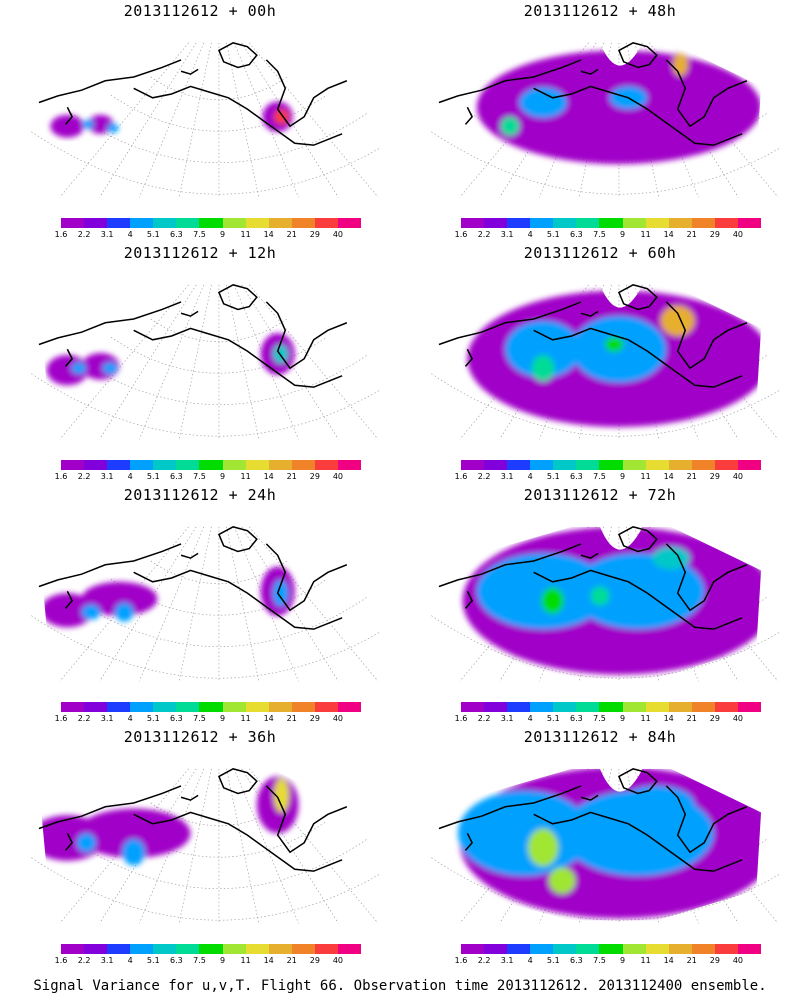  Describe the element at coordinates (645, 718) in the screenshot. I see `legend-label: 11` at that location.